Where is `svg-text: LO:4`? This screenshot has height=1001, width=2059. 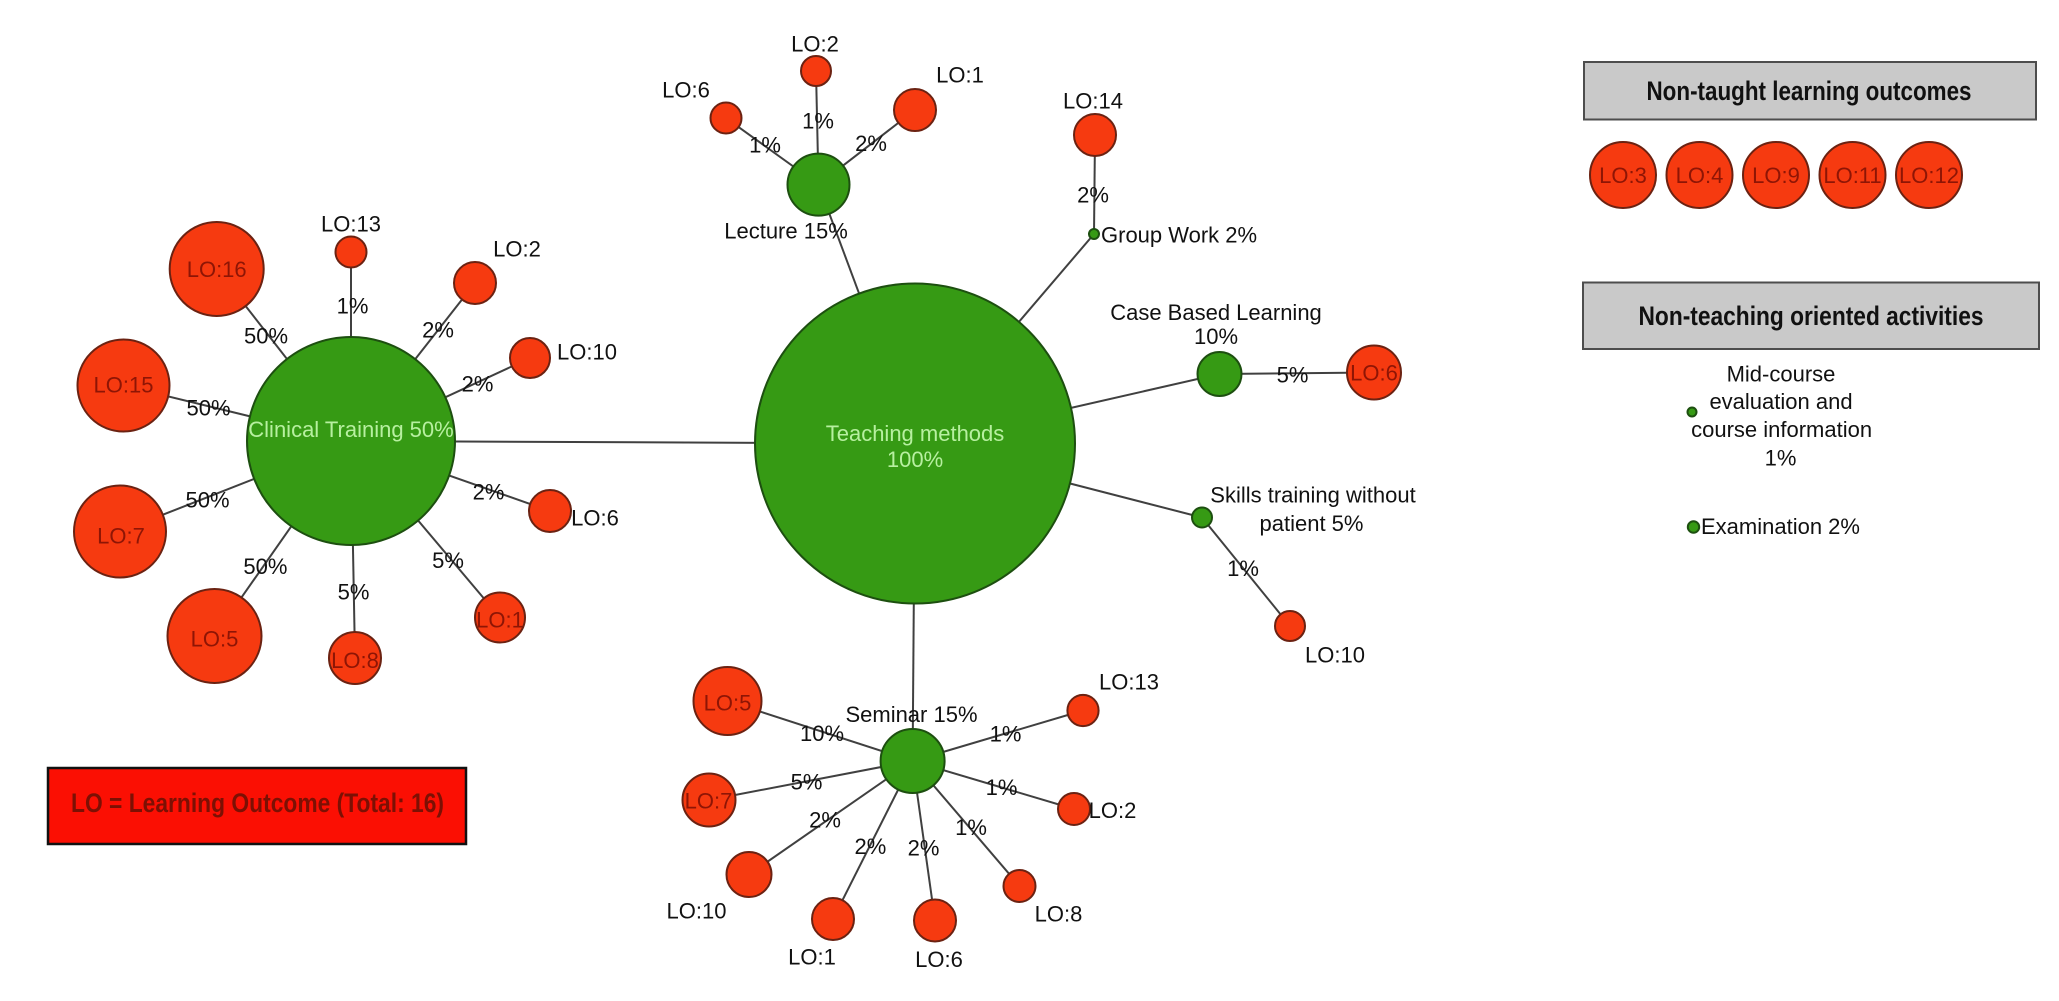 svg-text: LO:4 is located at coordinates (1700, 175).